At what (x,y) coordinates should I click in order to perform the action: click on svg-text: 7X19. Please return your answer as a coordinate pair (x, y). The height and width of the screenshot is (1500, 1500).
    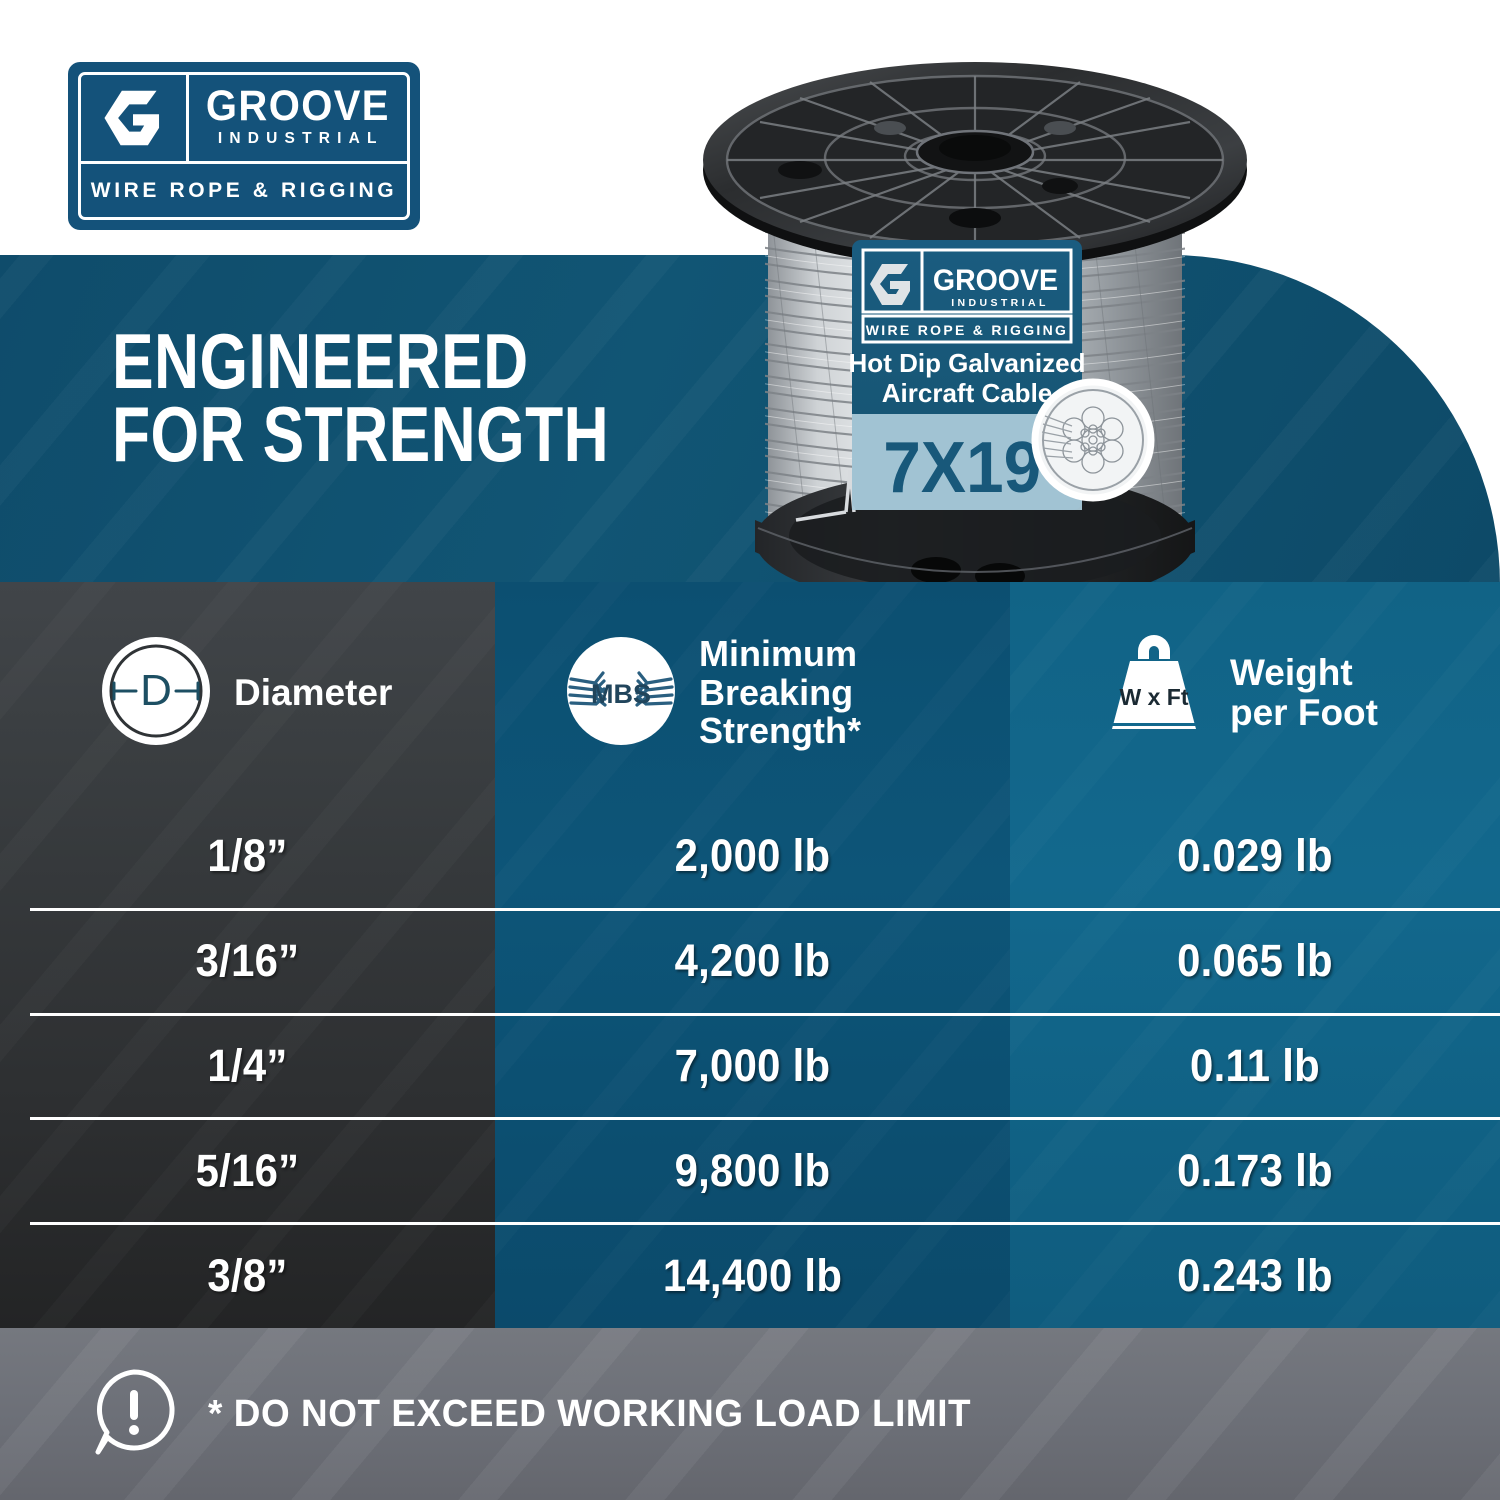
    Looking at the image, I should click on (962, 467).